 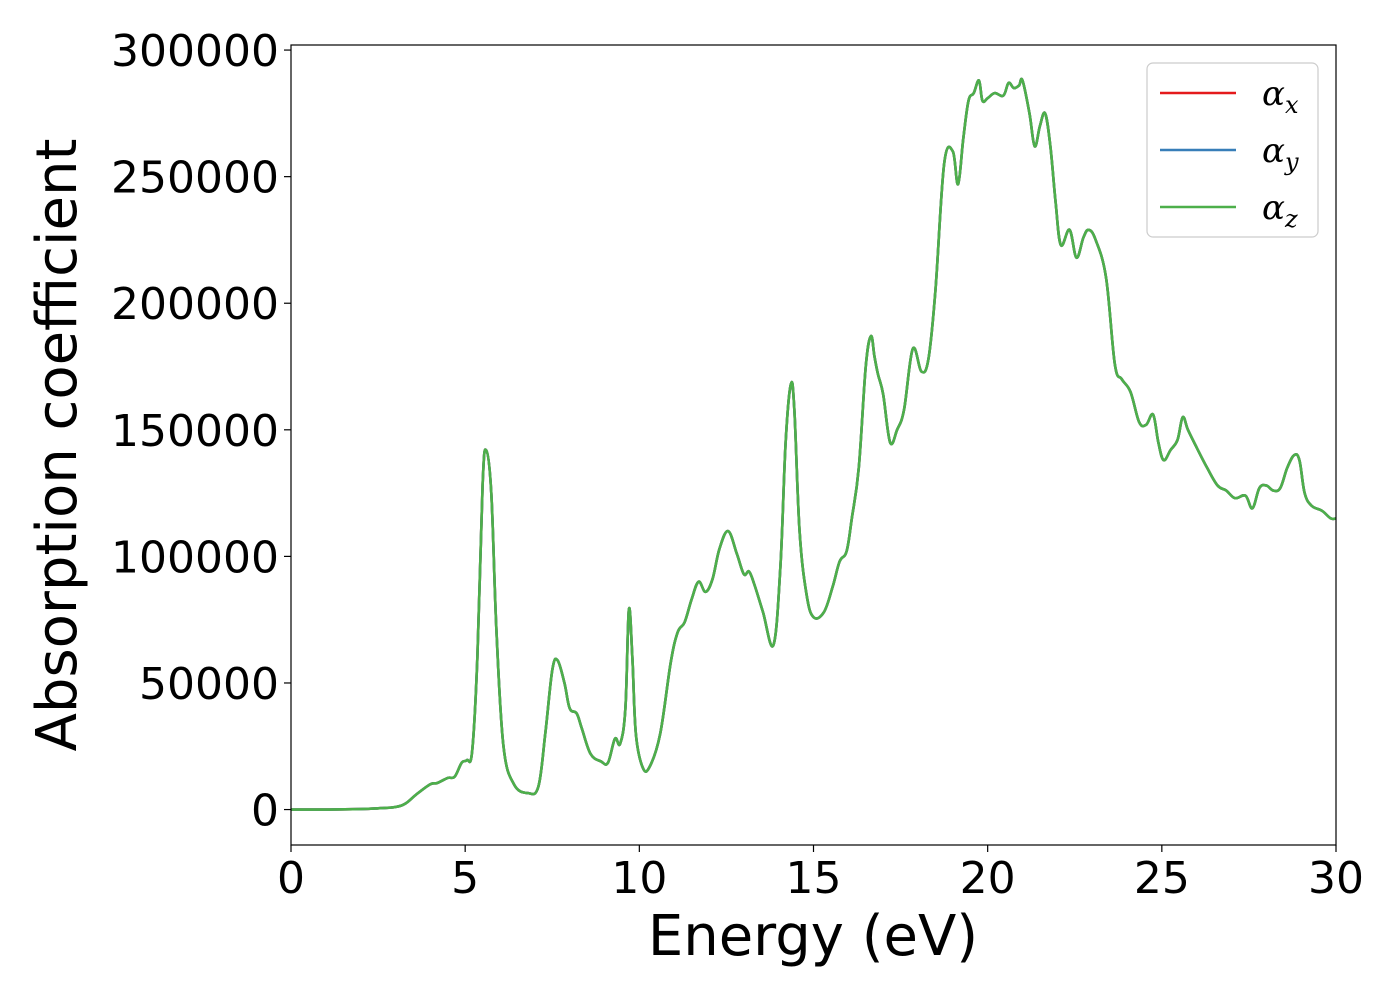 What do you see at coordinates (1162, 878) in the screenshot?
I see `x-tick-label: 25` at bounding box center [1162, 878].